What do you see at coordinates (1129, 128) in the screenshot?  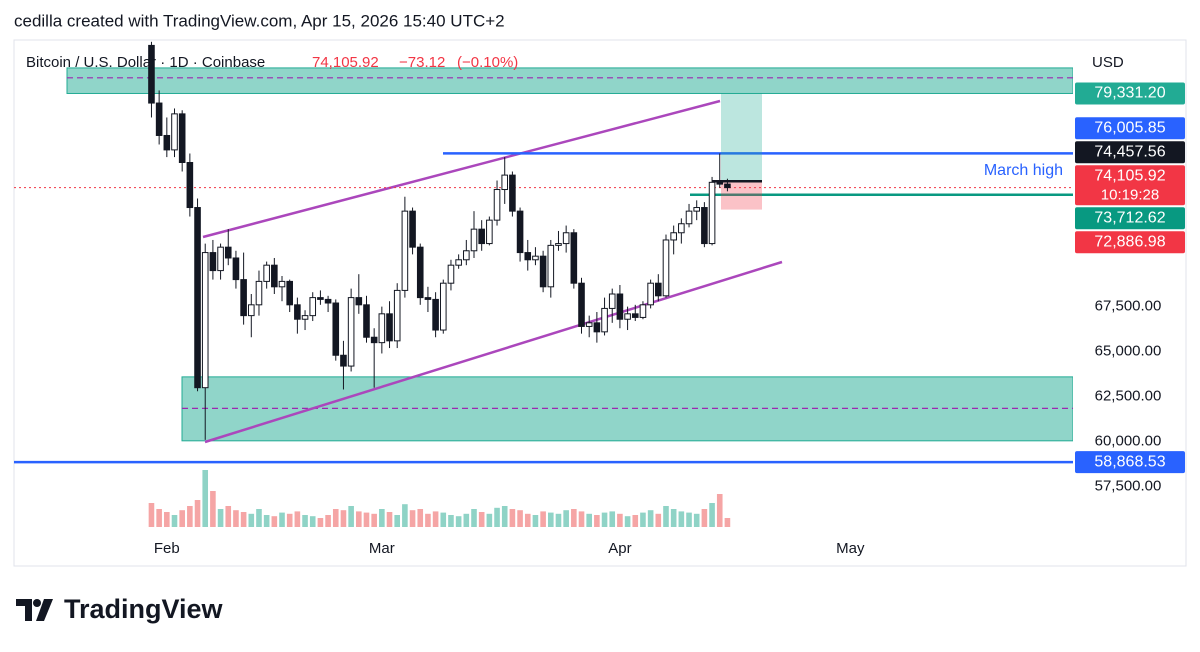 I see `price-label: 76,005.85` at bounding box center [1129, 128].